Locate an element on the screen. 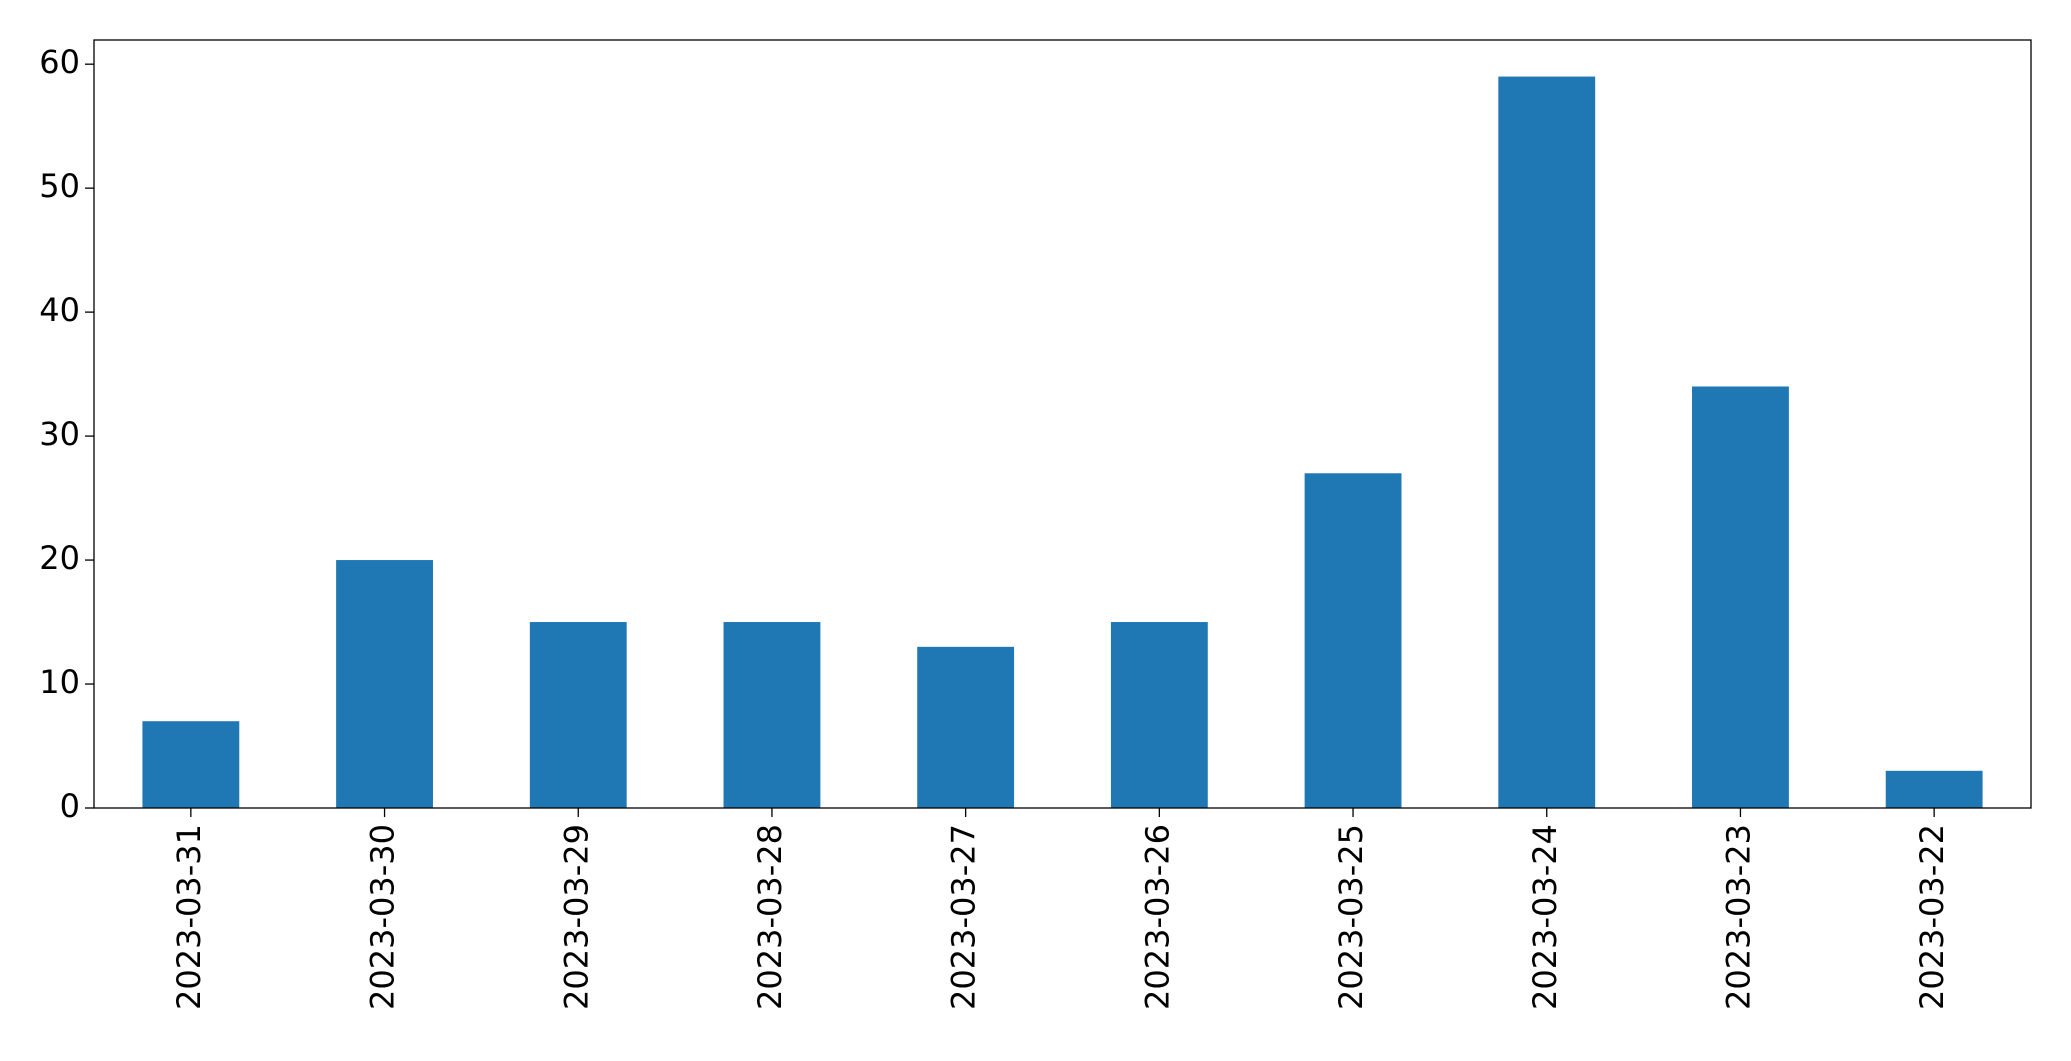  y-tick-label: 20 is located at coordinates (59, 558).